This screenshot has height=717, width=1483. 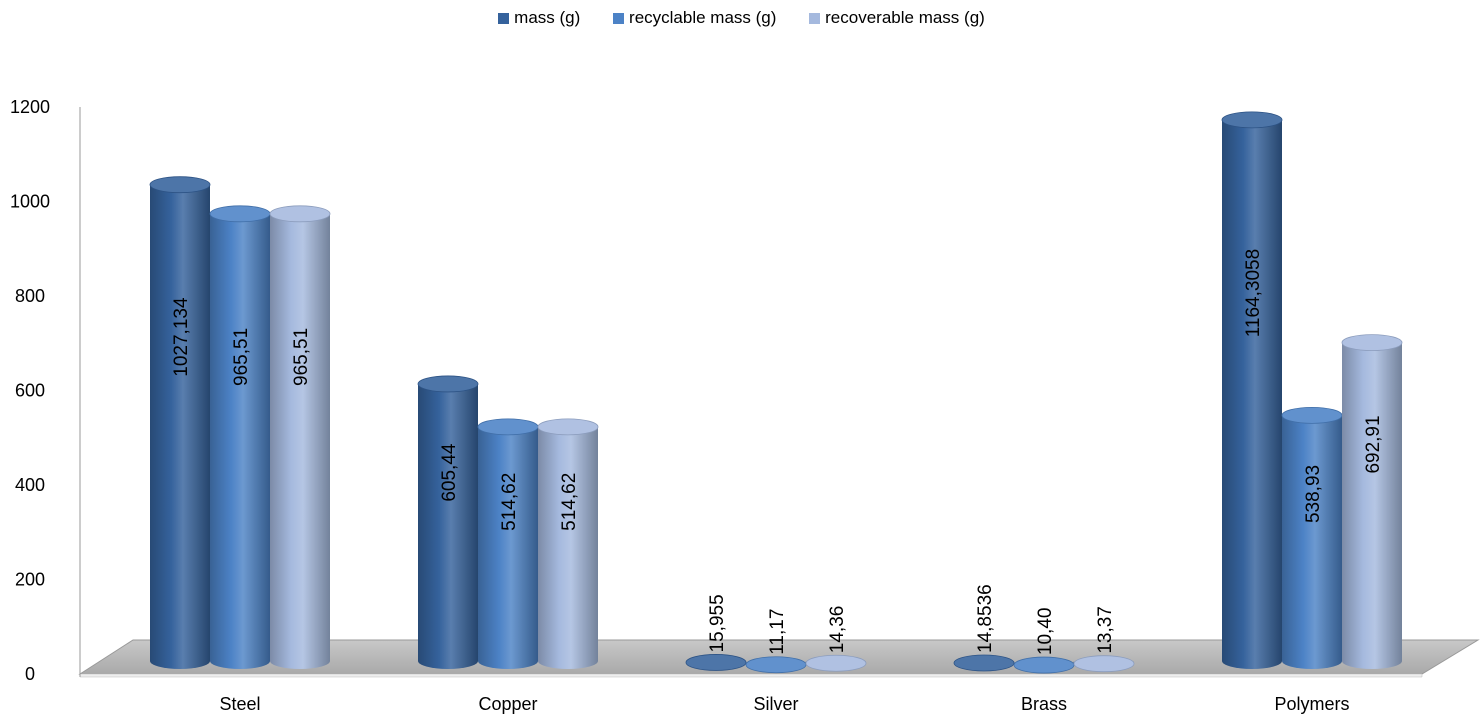 I want to click on category-label-steel: Steel, so click(x=239, y=704).